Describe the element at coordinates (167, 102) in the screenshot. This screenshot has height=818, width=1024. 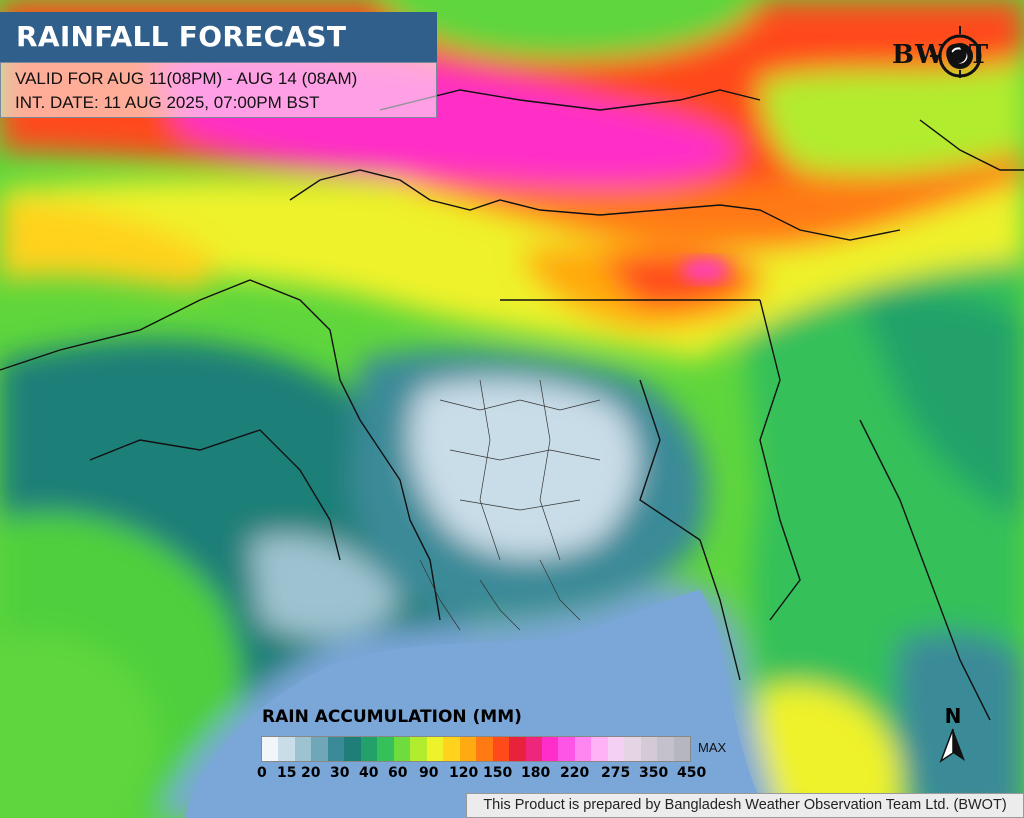
I see `init-date: INT. DATE: 11 AUG 2025, 07:00PM BST` at that location.